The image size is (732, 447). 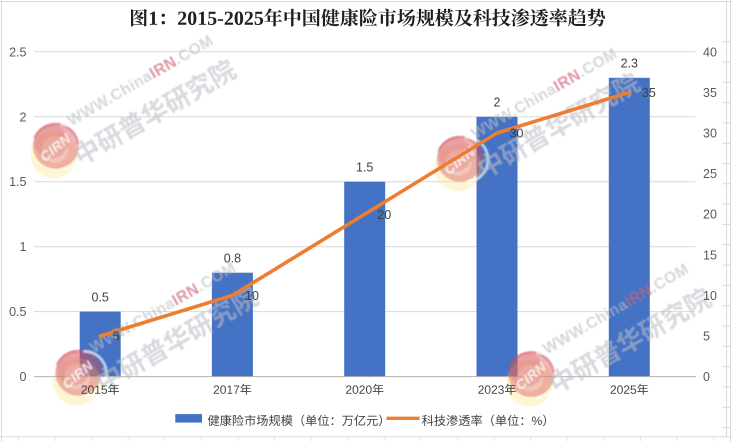 What do you see at coordinates (17, 52) in the screenshot?
I see `svg-text: 2.5` at bounding box center [17, 52].